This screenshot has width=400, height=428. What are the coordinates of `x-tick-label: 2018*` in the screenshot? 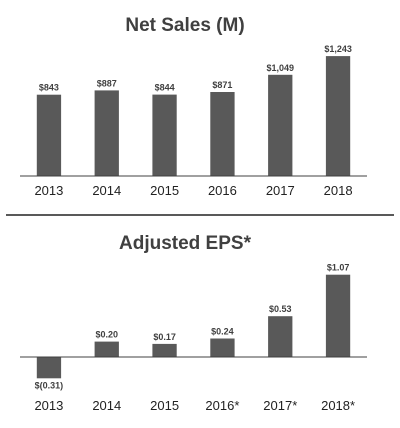 It's located at (338, 405).